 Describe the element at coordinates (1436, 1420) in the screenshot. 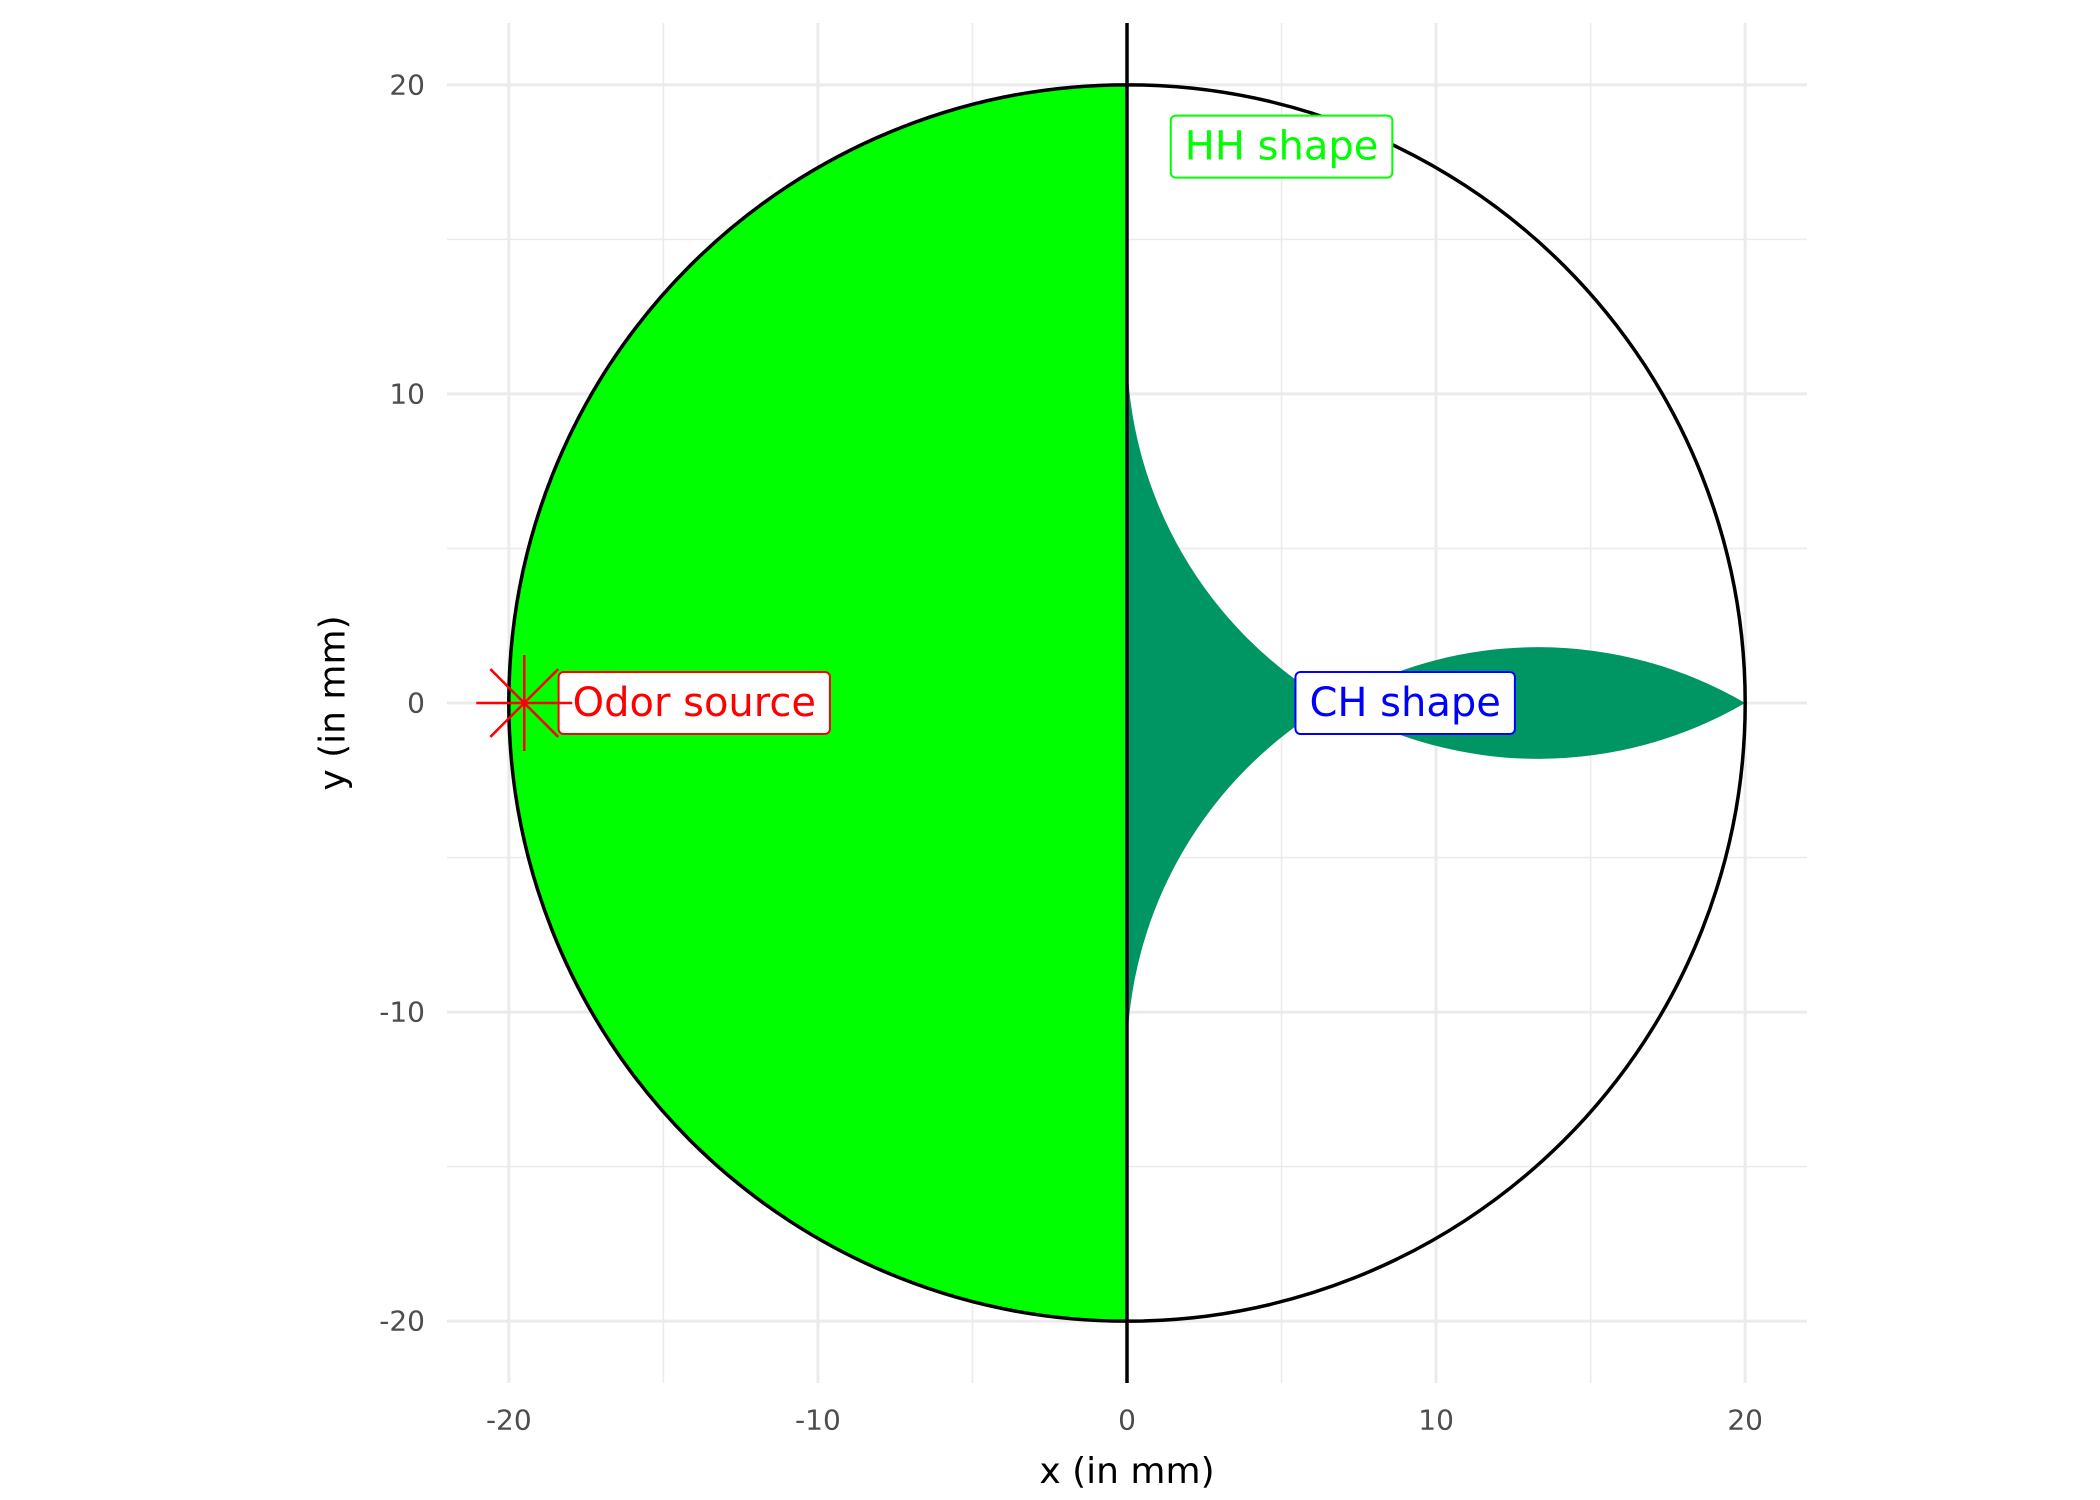

I see `x-tick-label: 10` at that location.